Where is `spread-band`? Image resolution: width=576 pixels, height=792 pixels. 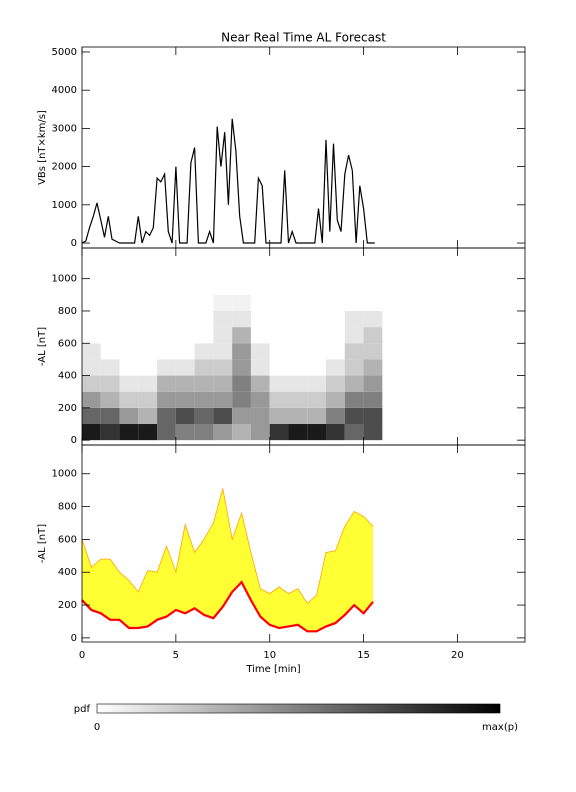
spread-band is located at coordinates (227, 560).